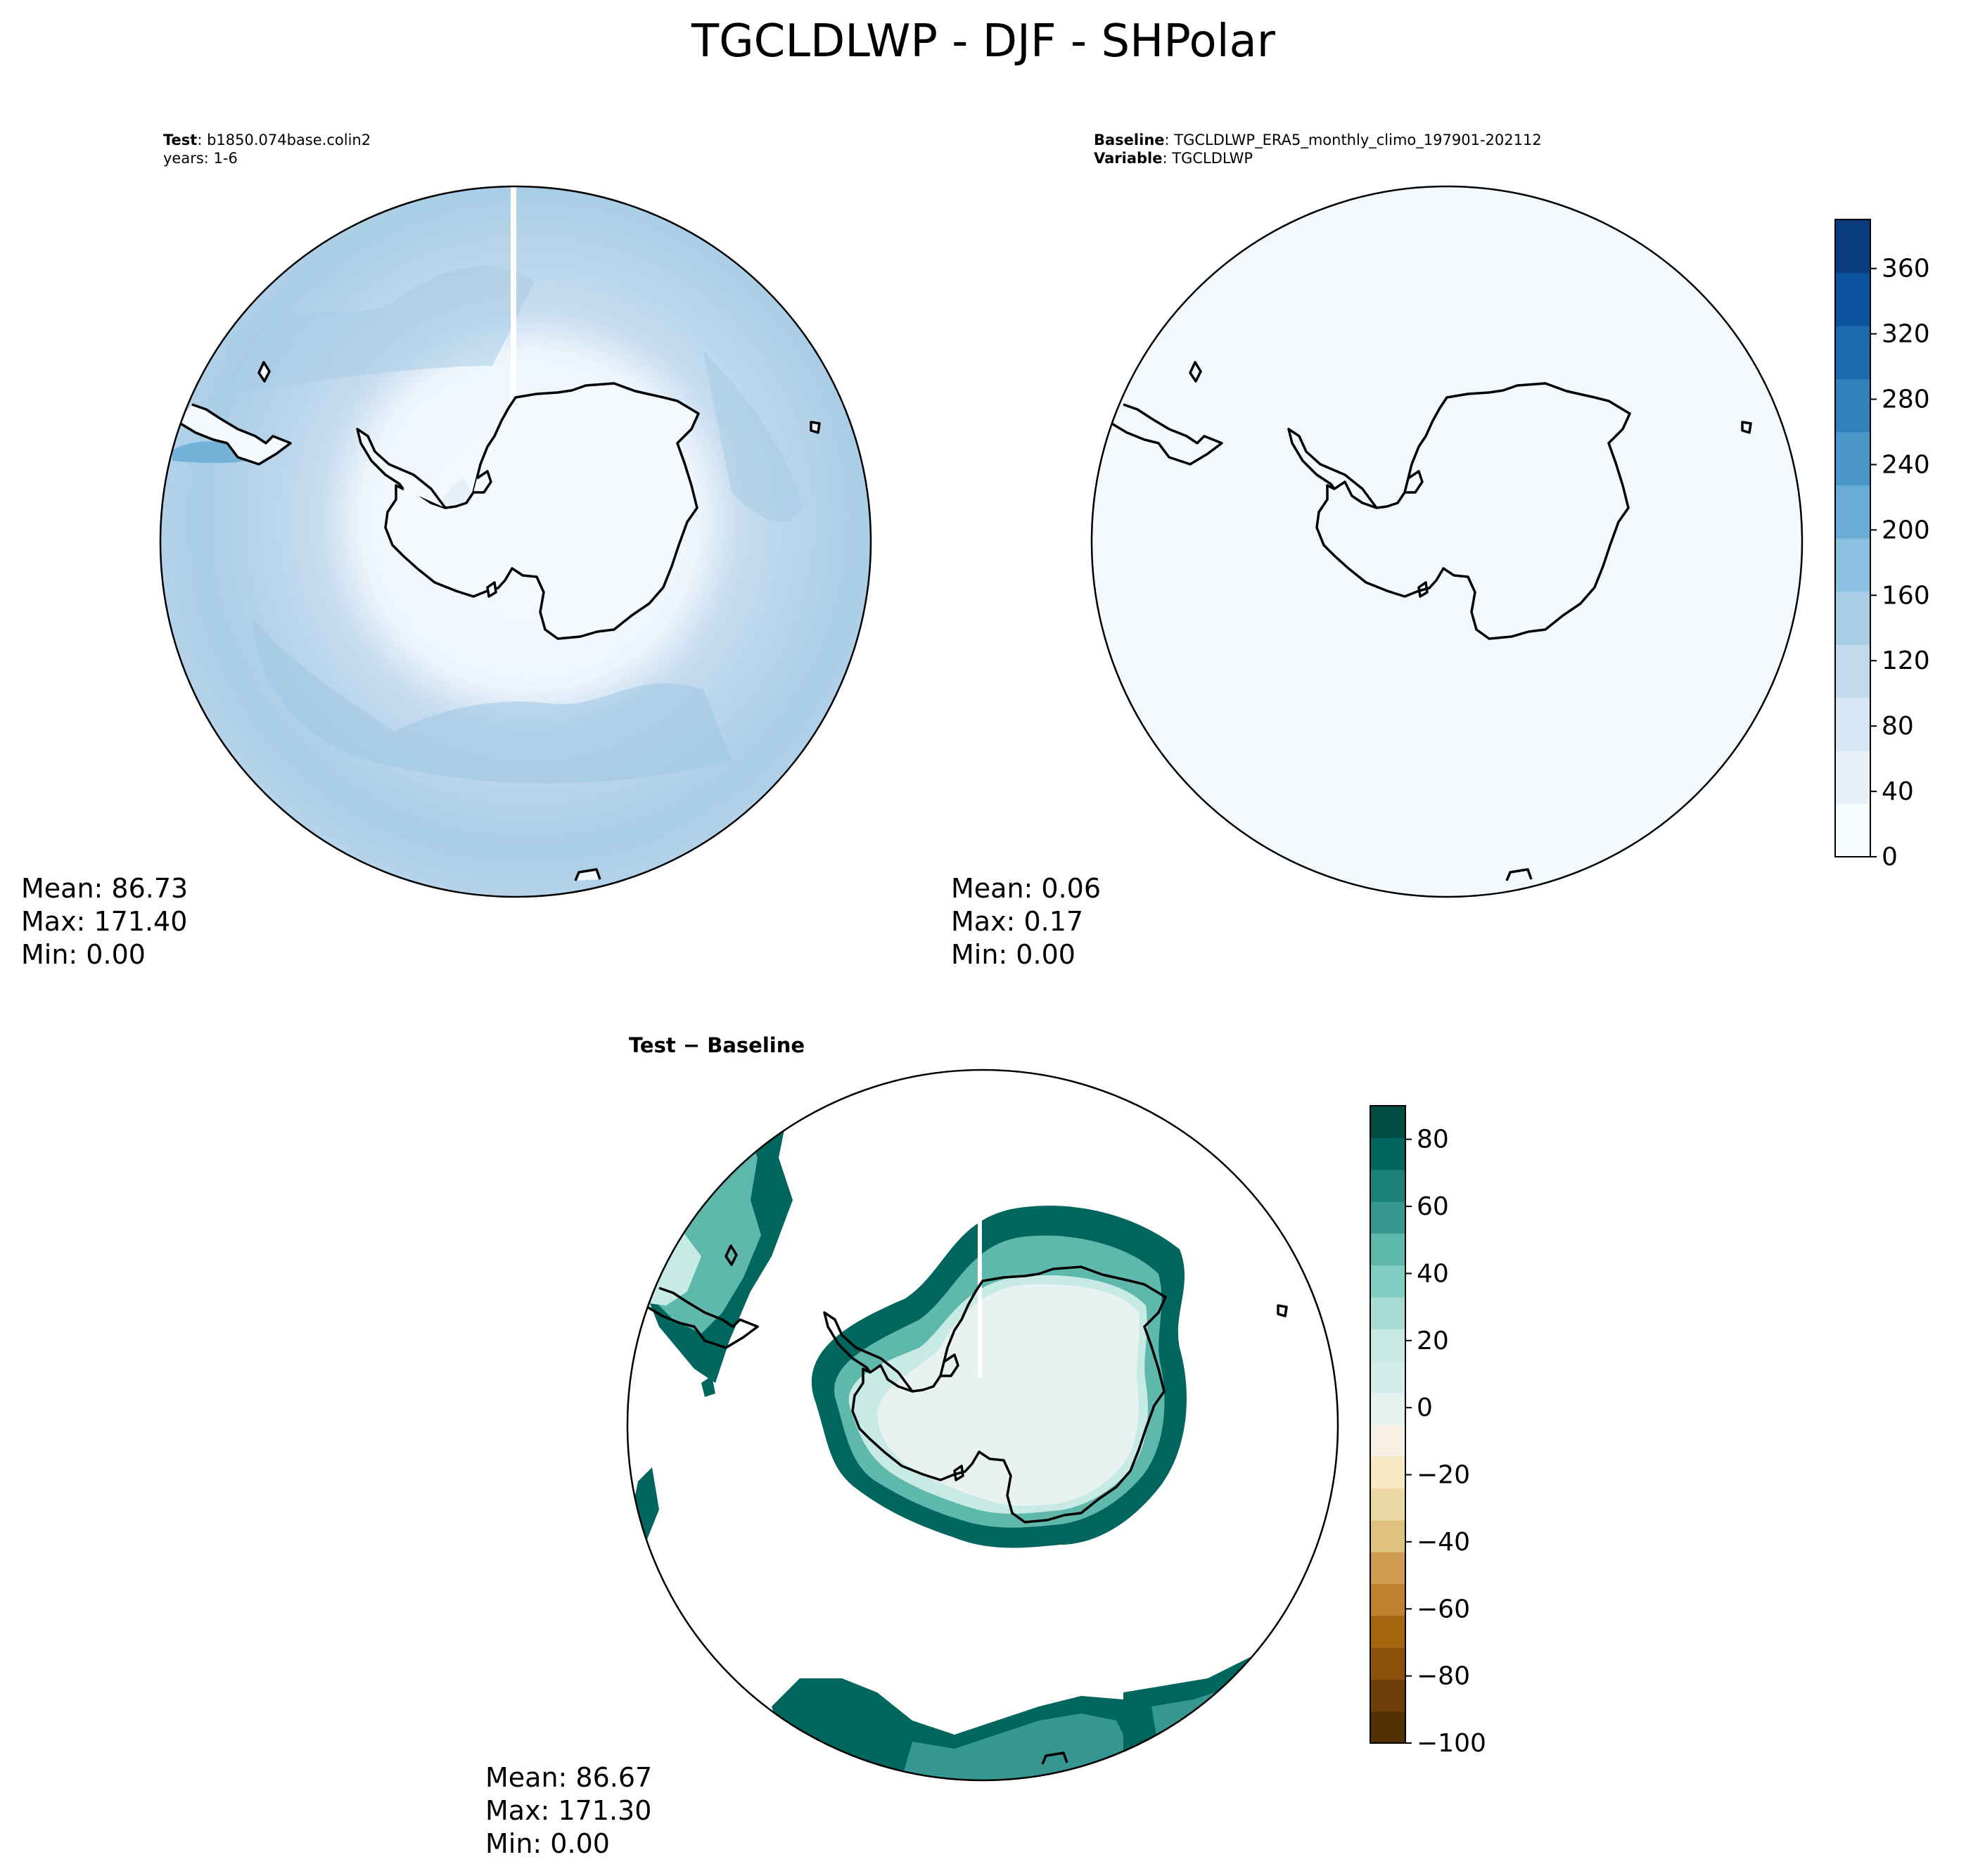 The height and width of the screenshot is (1876, 1966). I want to click on difference-colorbar-tick-label: −40, so click(1443, 1542).